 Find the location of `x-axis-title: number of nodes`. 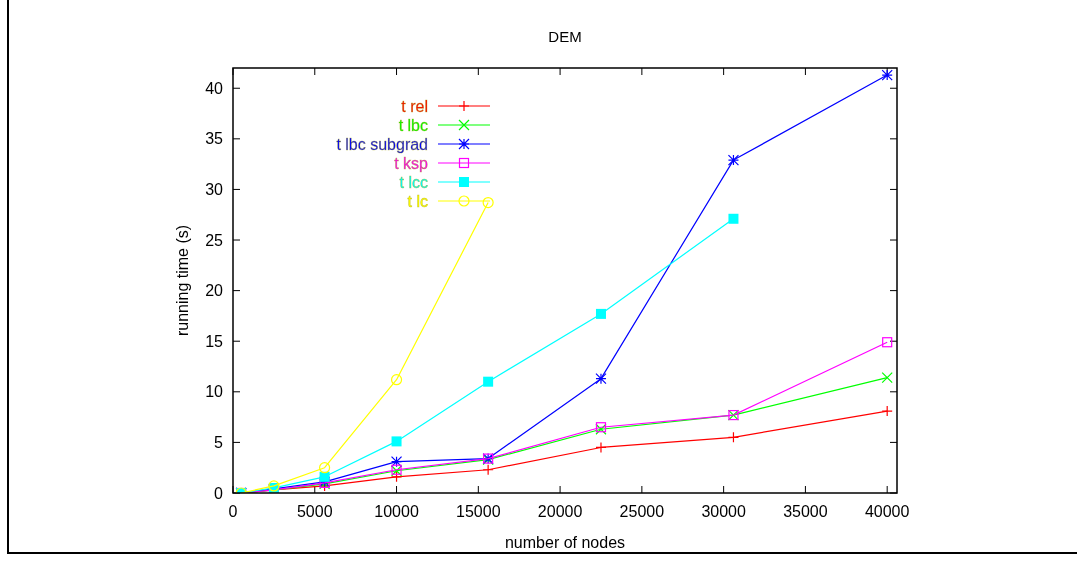

x-axis-title: number of nodes is located at coordinates (565, 542).